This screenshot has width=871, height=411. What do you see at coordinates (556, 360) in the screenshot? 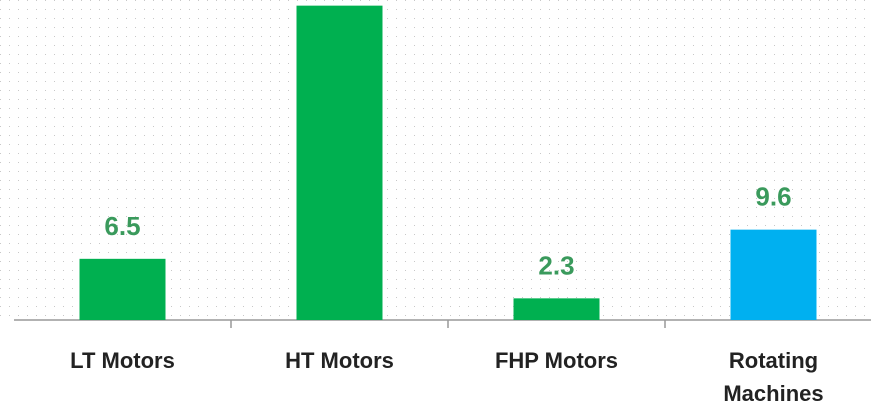
I see `x-tick-label: FHP Motors` at bounding box center [556, 360].